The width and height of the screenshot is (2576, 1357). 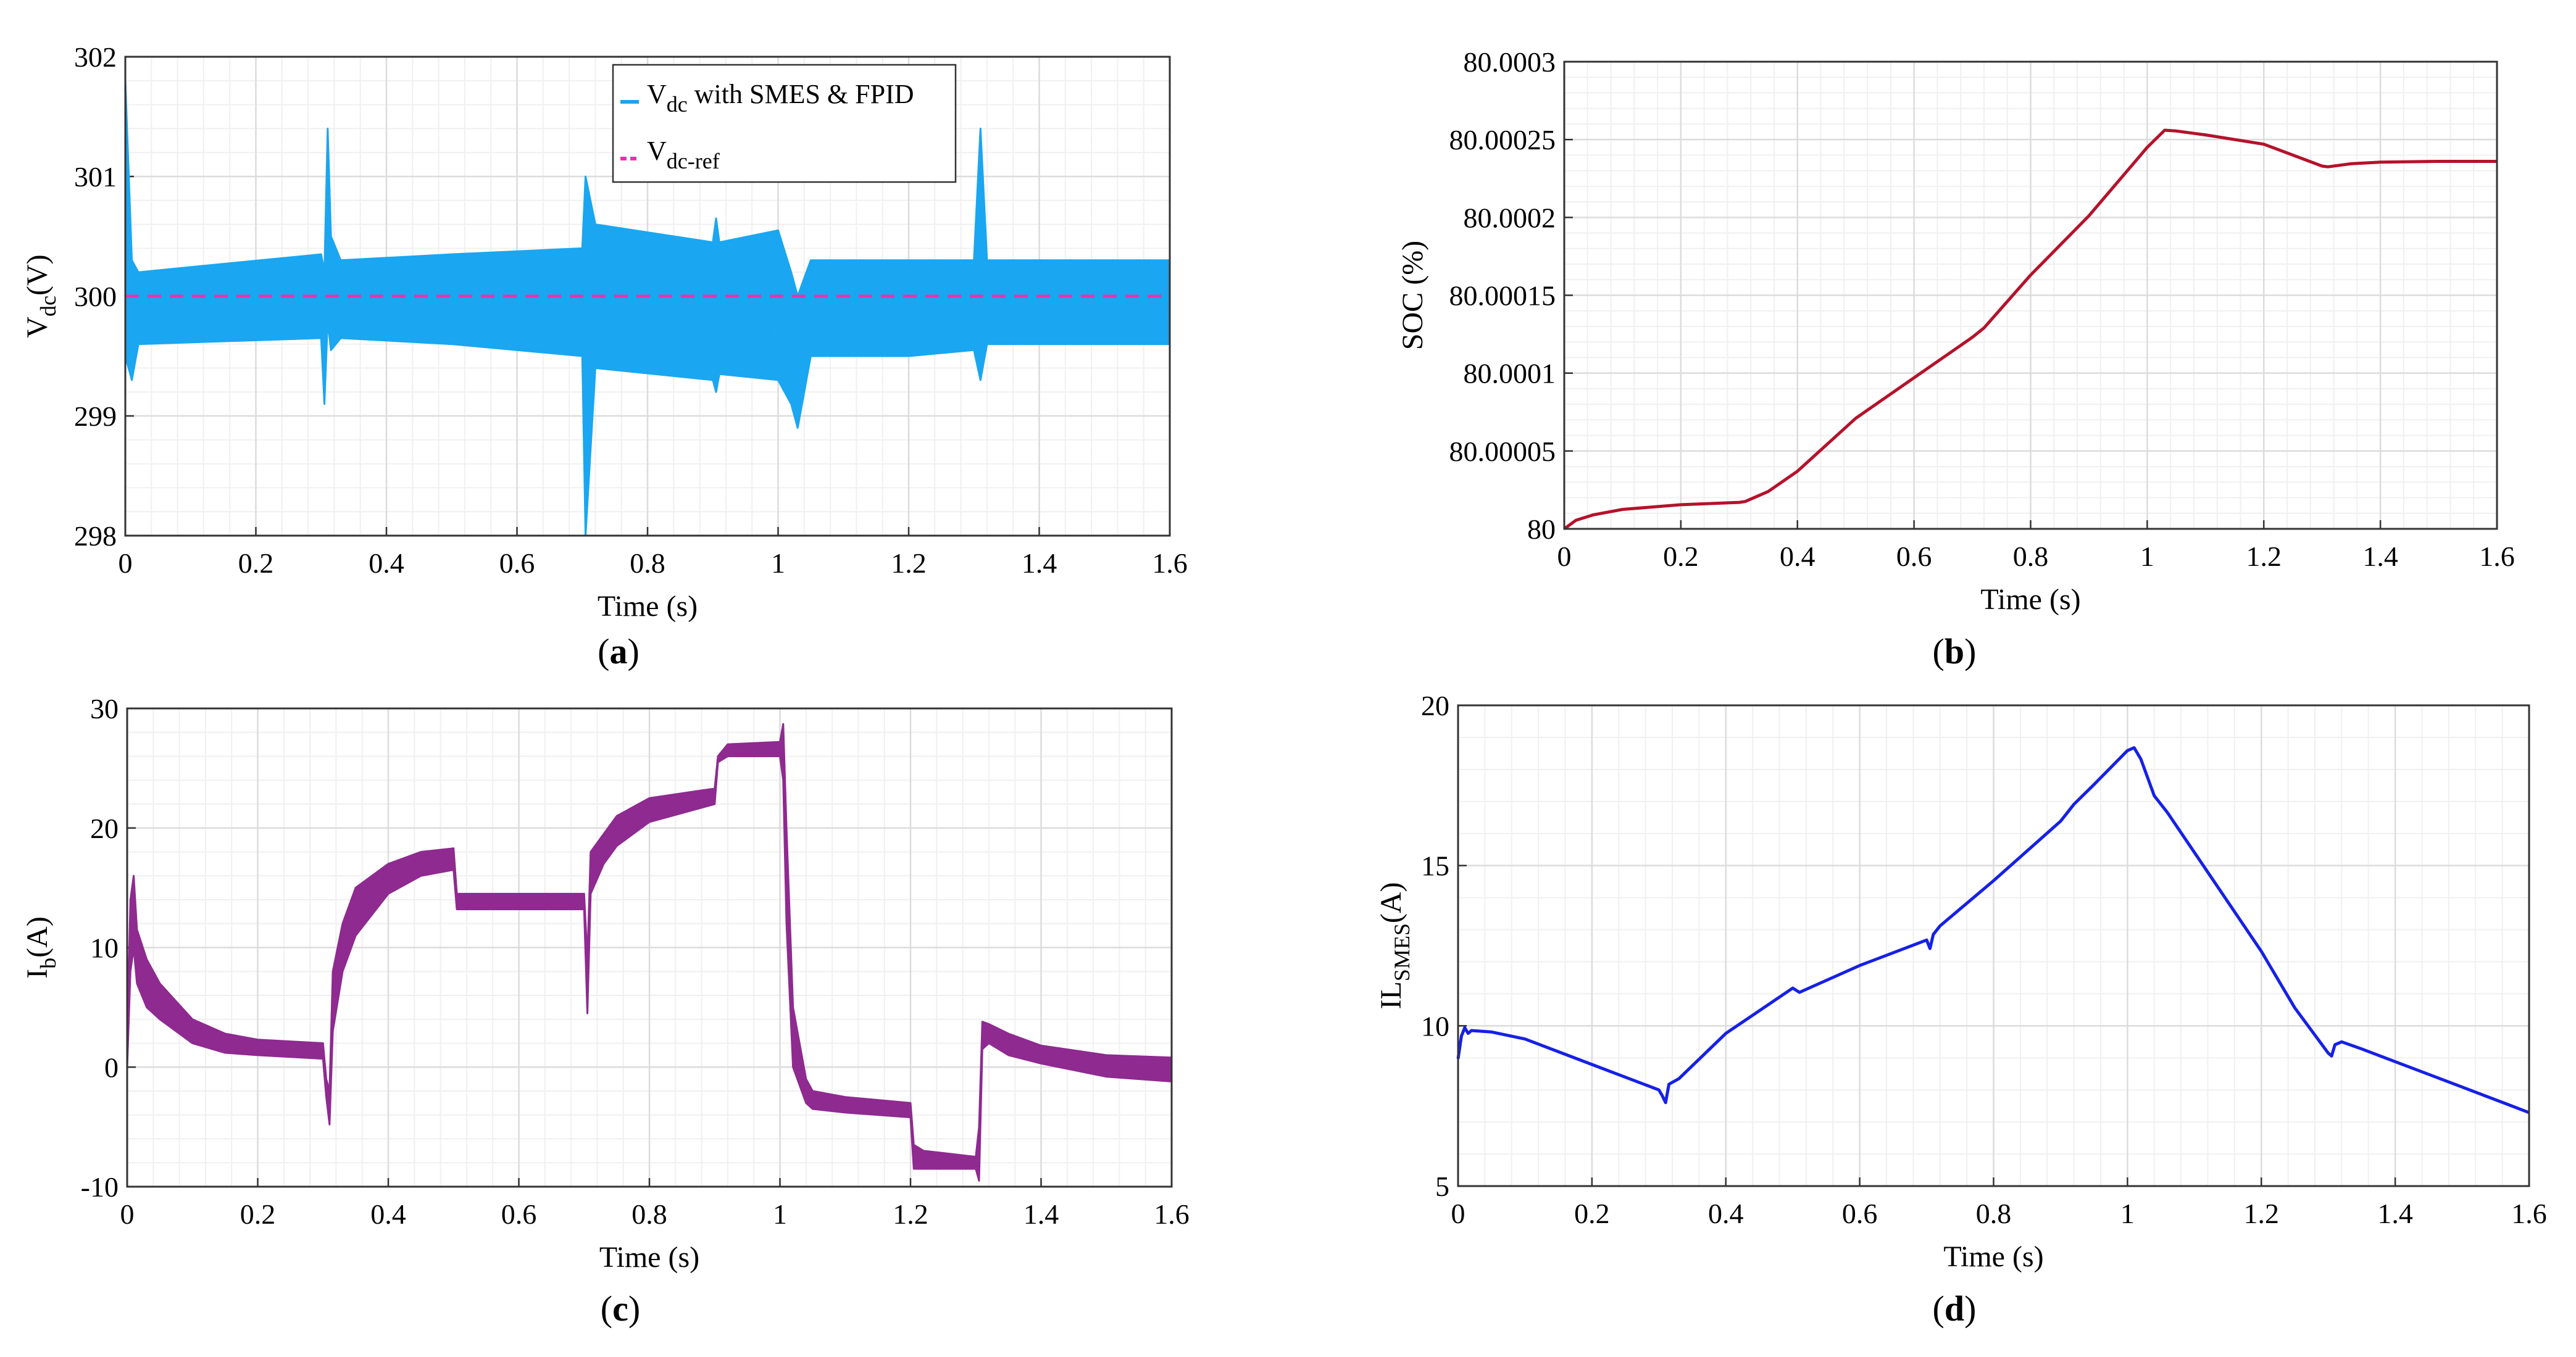 I want to click on y-tick-label: 302, so click(x=96, y=57).